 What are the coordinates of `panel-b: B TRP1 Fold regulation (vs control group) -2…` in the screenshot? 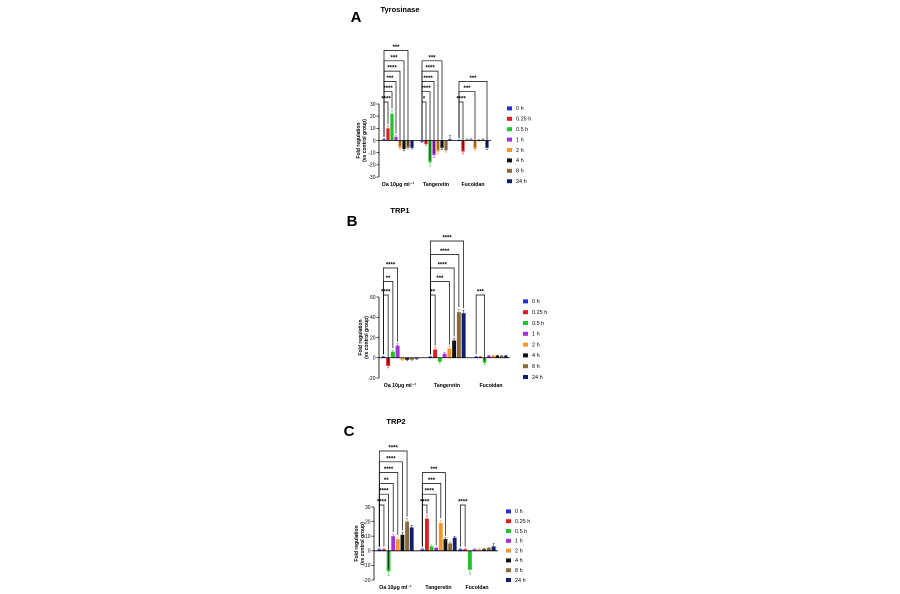 It's located at (447, 297).